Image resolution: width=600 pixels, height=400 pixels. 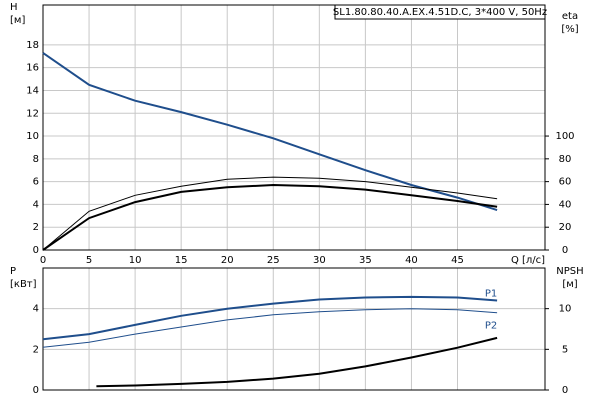 I want to click on y2-tick-label: 10, so click(x=565, y=309).